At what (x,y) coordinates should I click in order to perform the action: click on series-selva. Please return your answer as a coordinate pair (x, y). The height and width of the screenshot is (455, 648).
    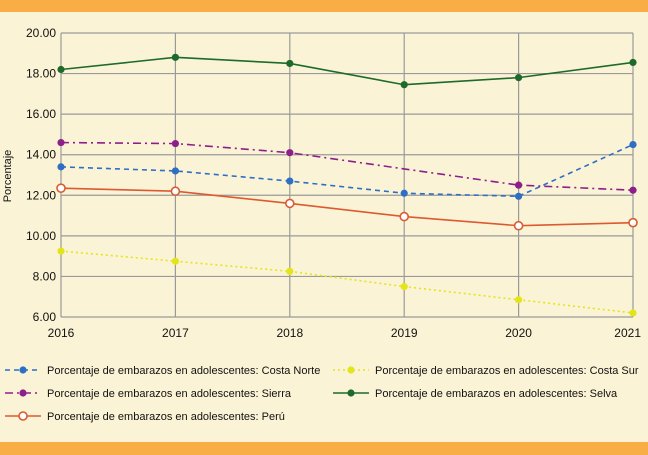
    Looking at the image, I should click on (347, 71).